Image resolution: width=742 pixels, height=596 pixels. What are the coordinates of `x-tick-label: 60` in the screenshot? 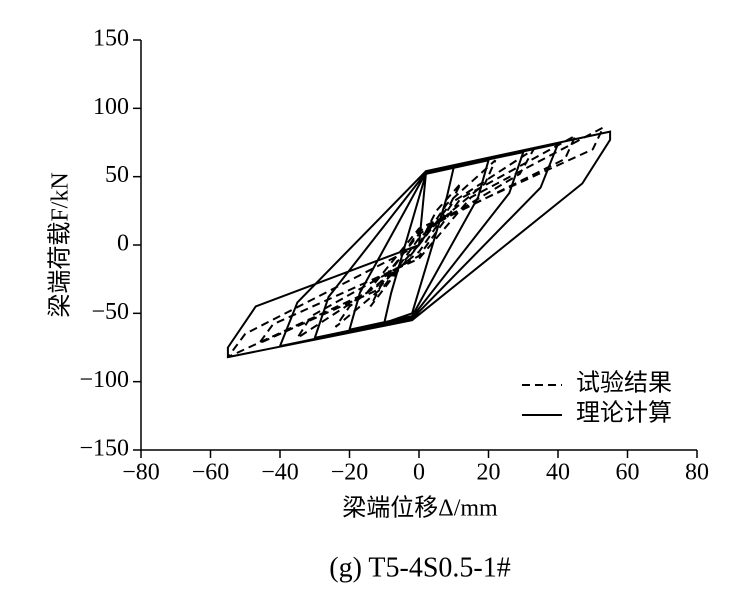 It's located at (628, 473).